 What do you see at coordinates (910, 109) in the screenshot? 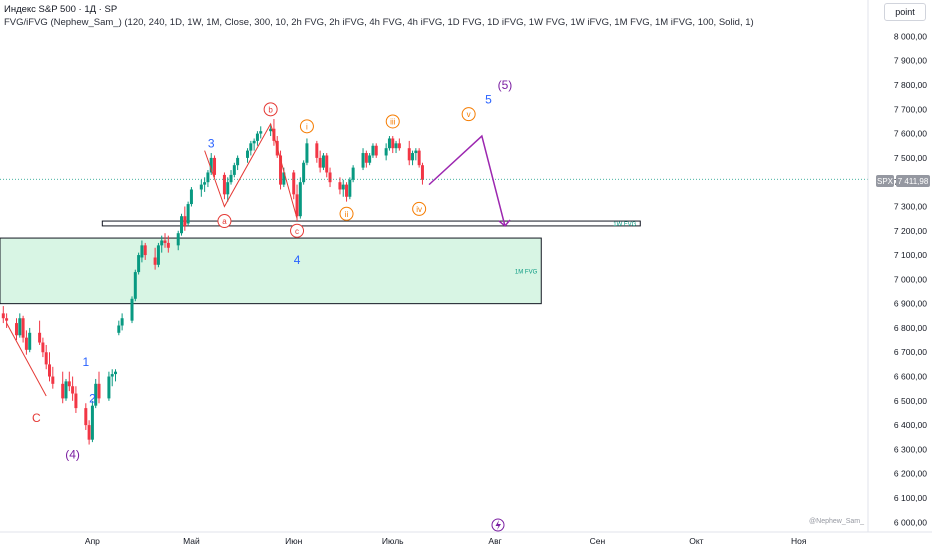
I see `y-tick-label: 7 700,00` at bounding box center [910, 109].